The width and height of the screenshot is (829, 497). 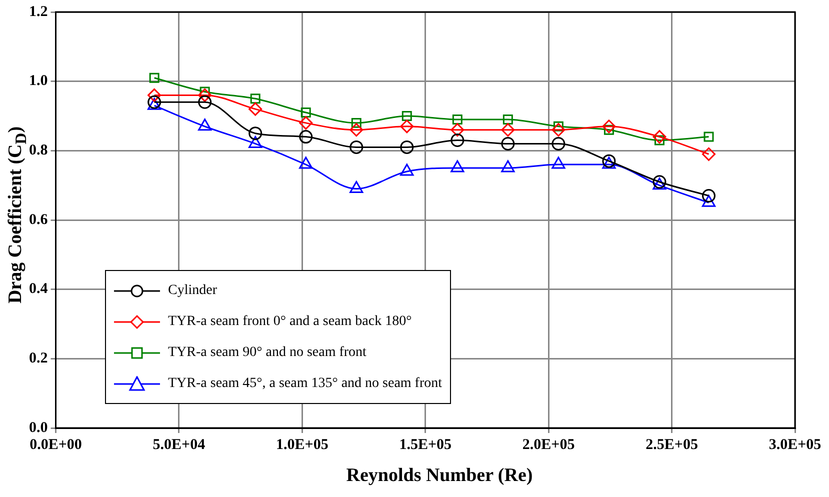 What do you see at coordinates (548, 444) in the screenshot?
I see `x-tick-label: 2.0E+05` at bounding box center [548, 444].